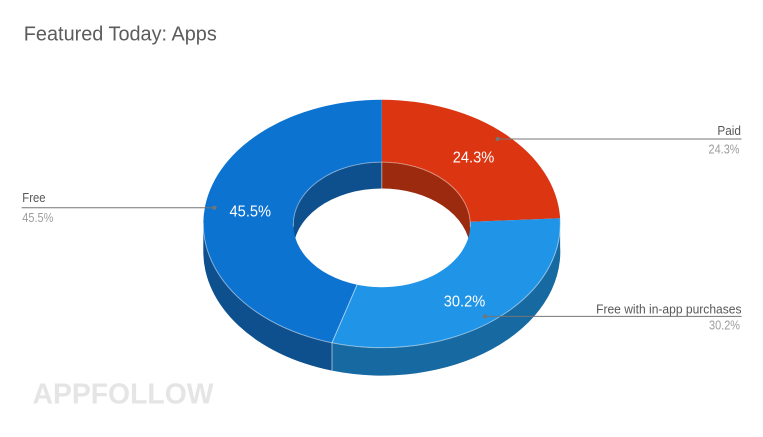  What do you see at coordinates (668, 309) in the screenshot?
I see `svg-text: Free with in-app purchases` at bounding box center [668, 309].